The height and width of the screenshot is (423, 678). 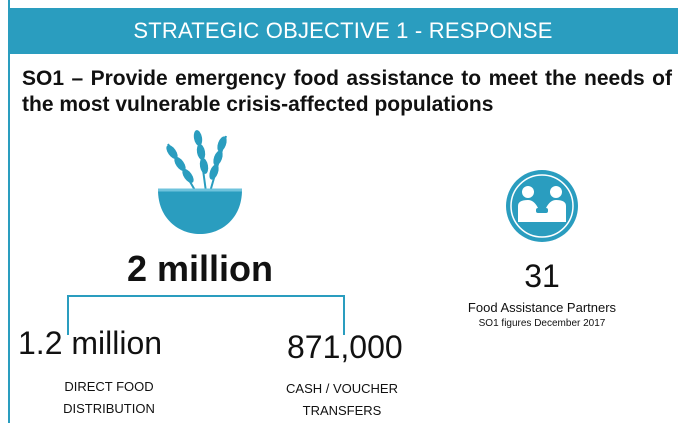 I want to click on breakdown-bracket, so click(x=206, y=315).